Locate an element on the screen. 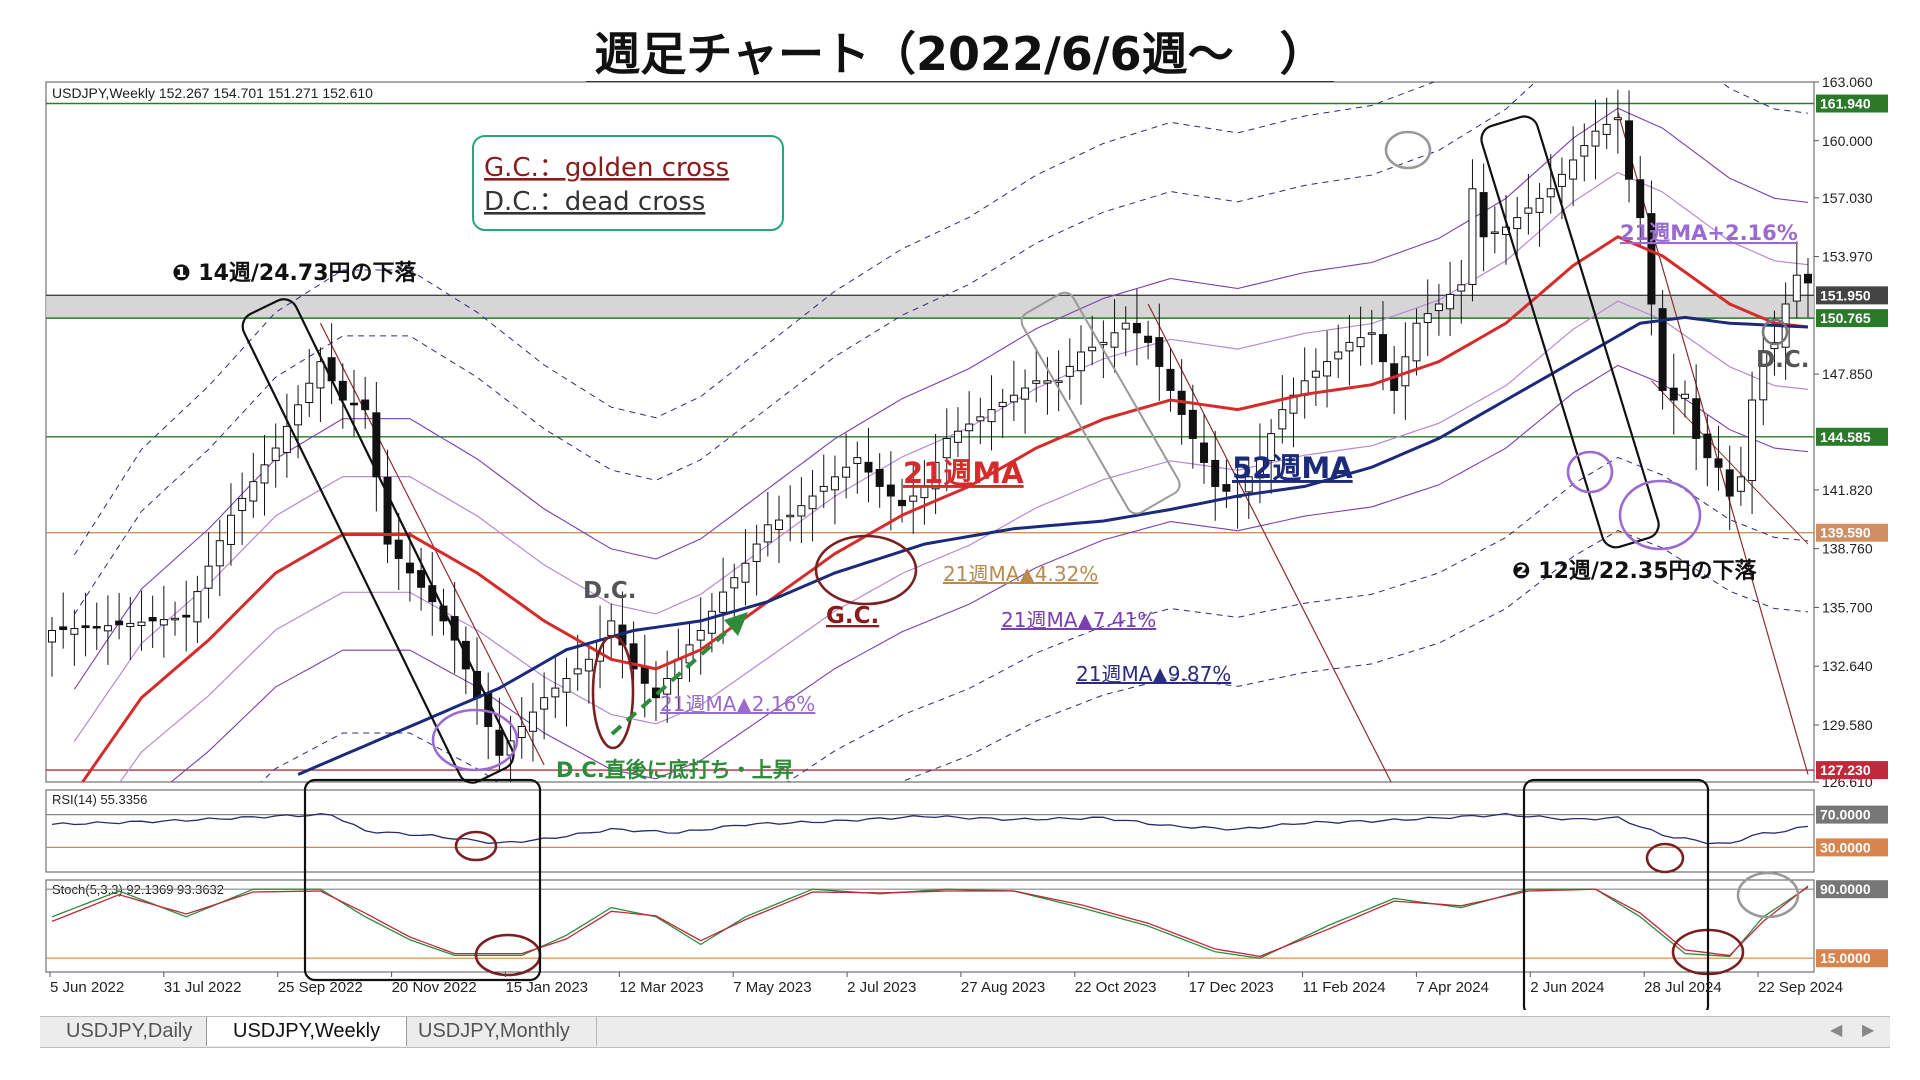 The image size is (1920, 1080). price-tag-label: 127.230 is located at coordinates (1845, 770).